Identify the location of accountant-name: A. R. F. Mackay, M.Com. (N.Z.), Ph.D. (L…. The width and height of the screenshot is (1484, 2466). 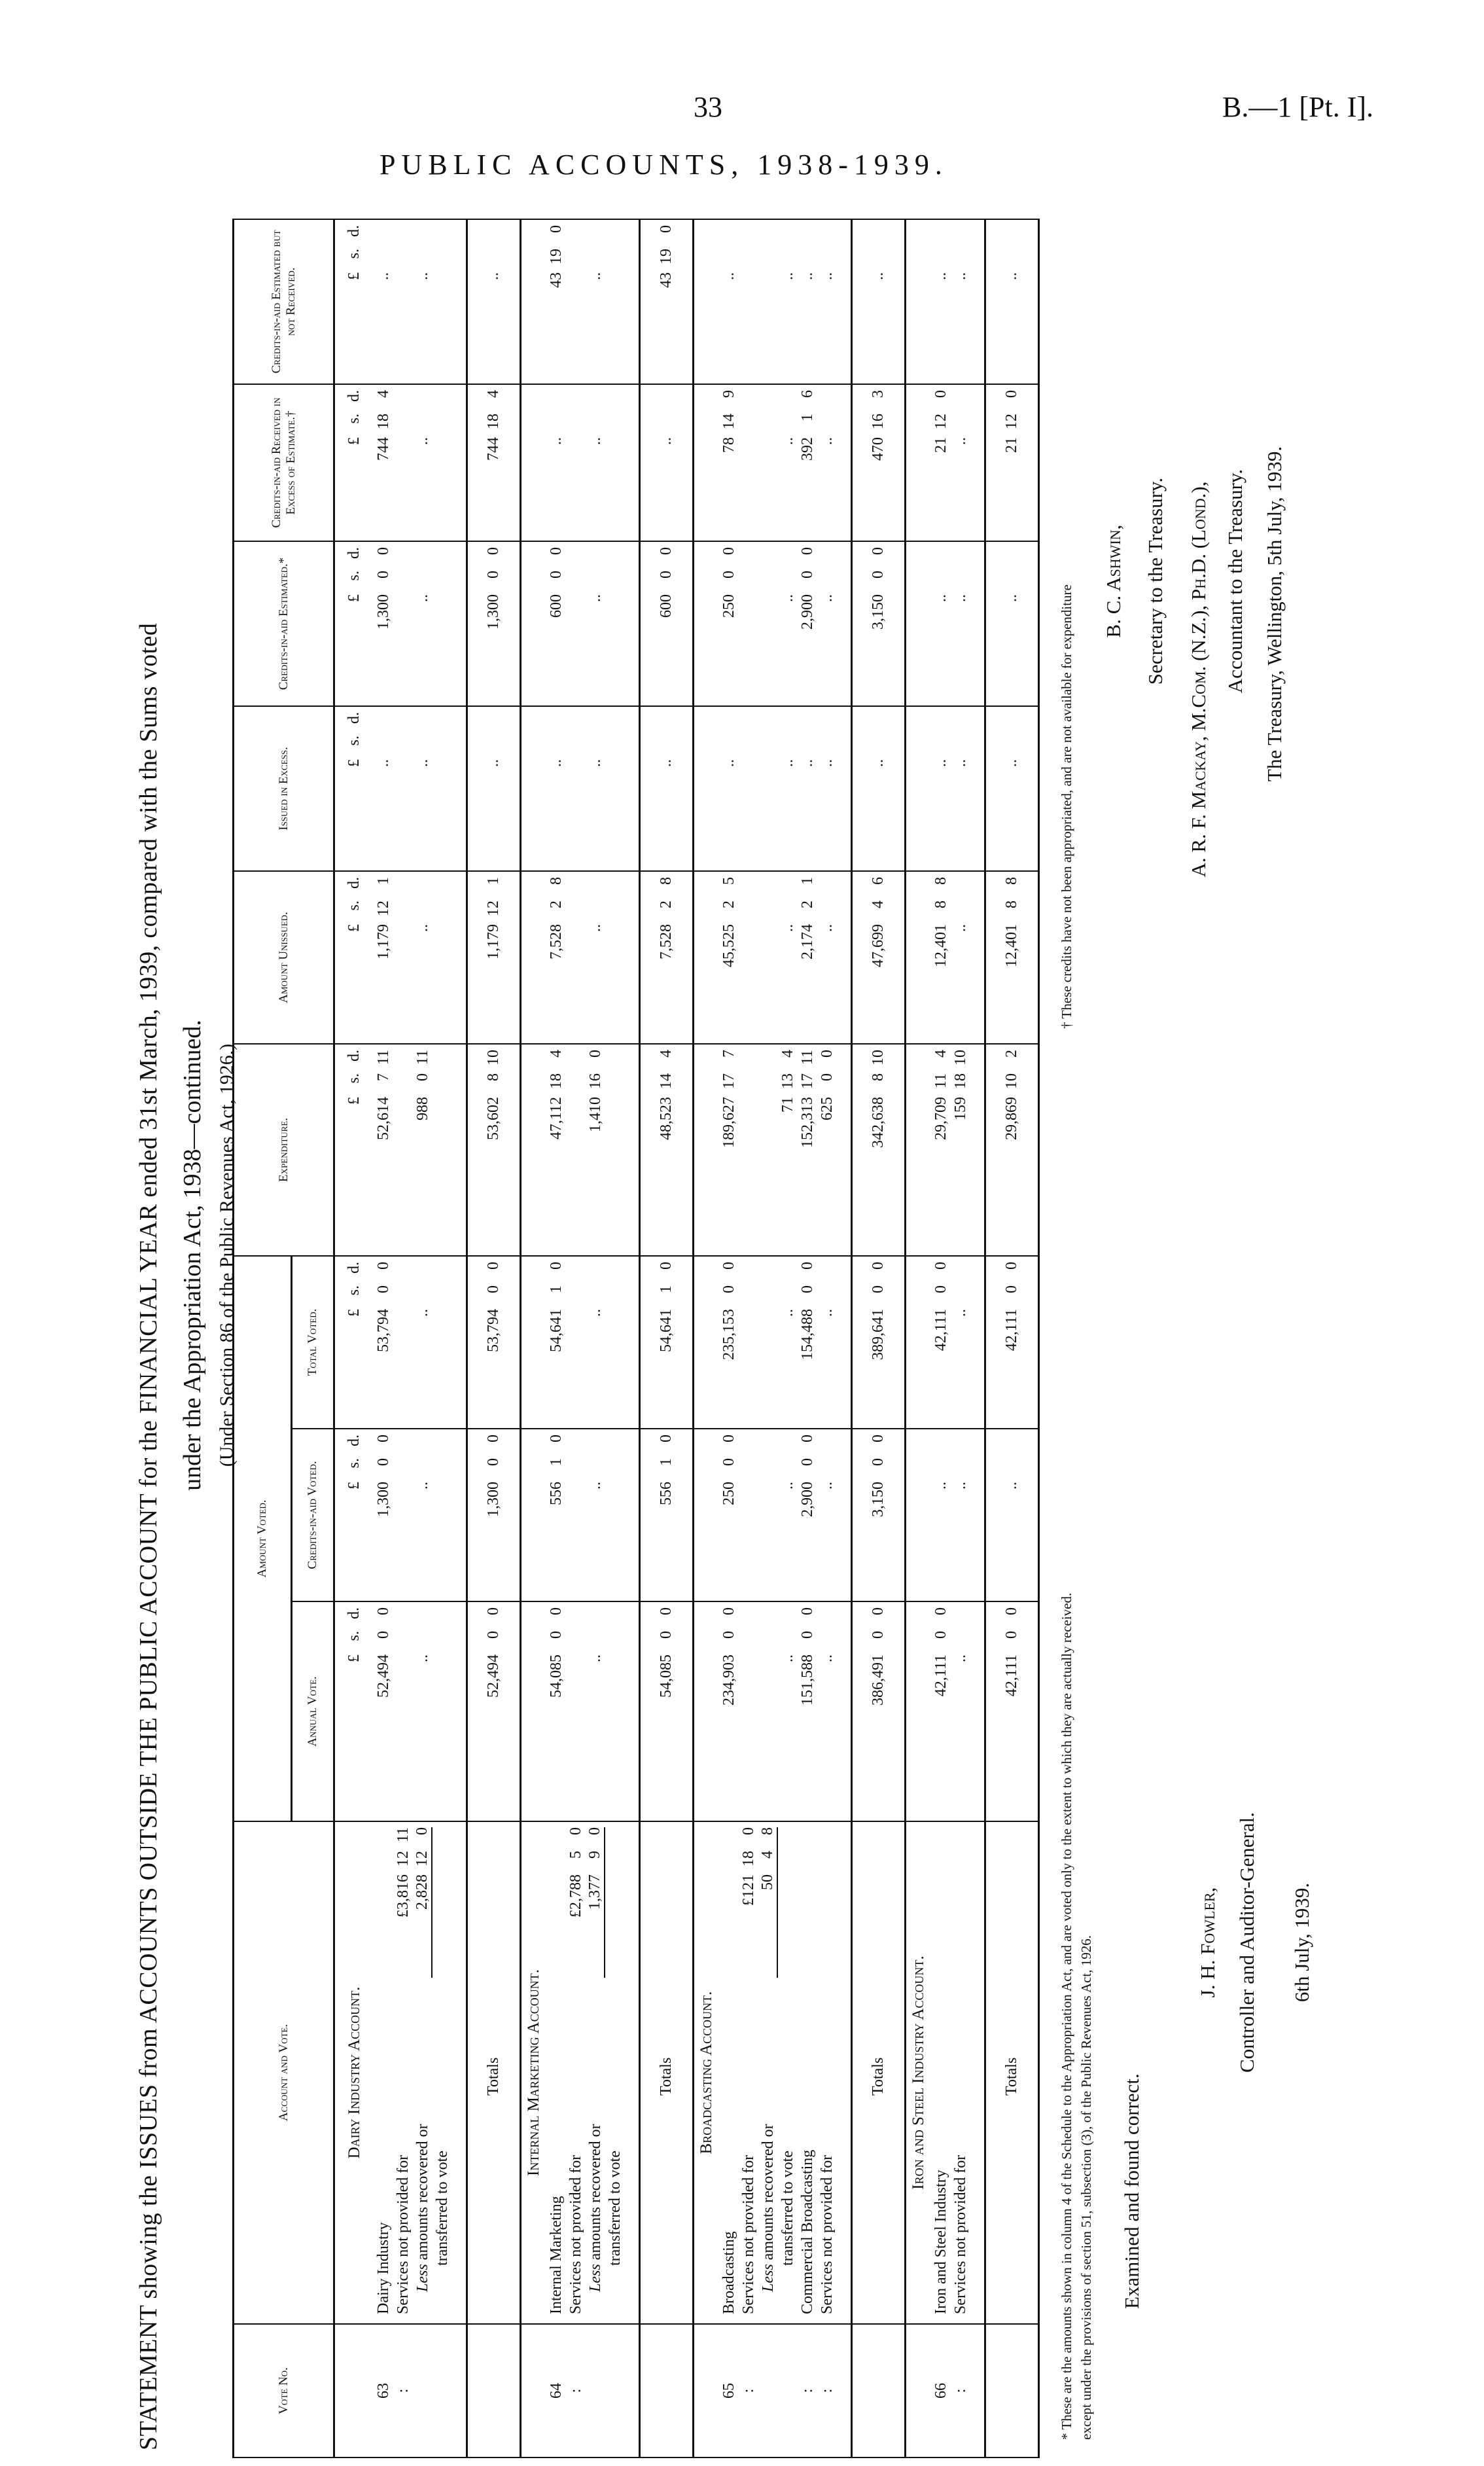
(1199, 679).